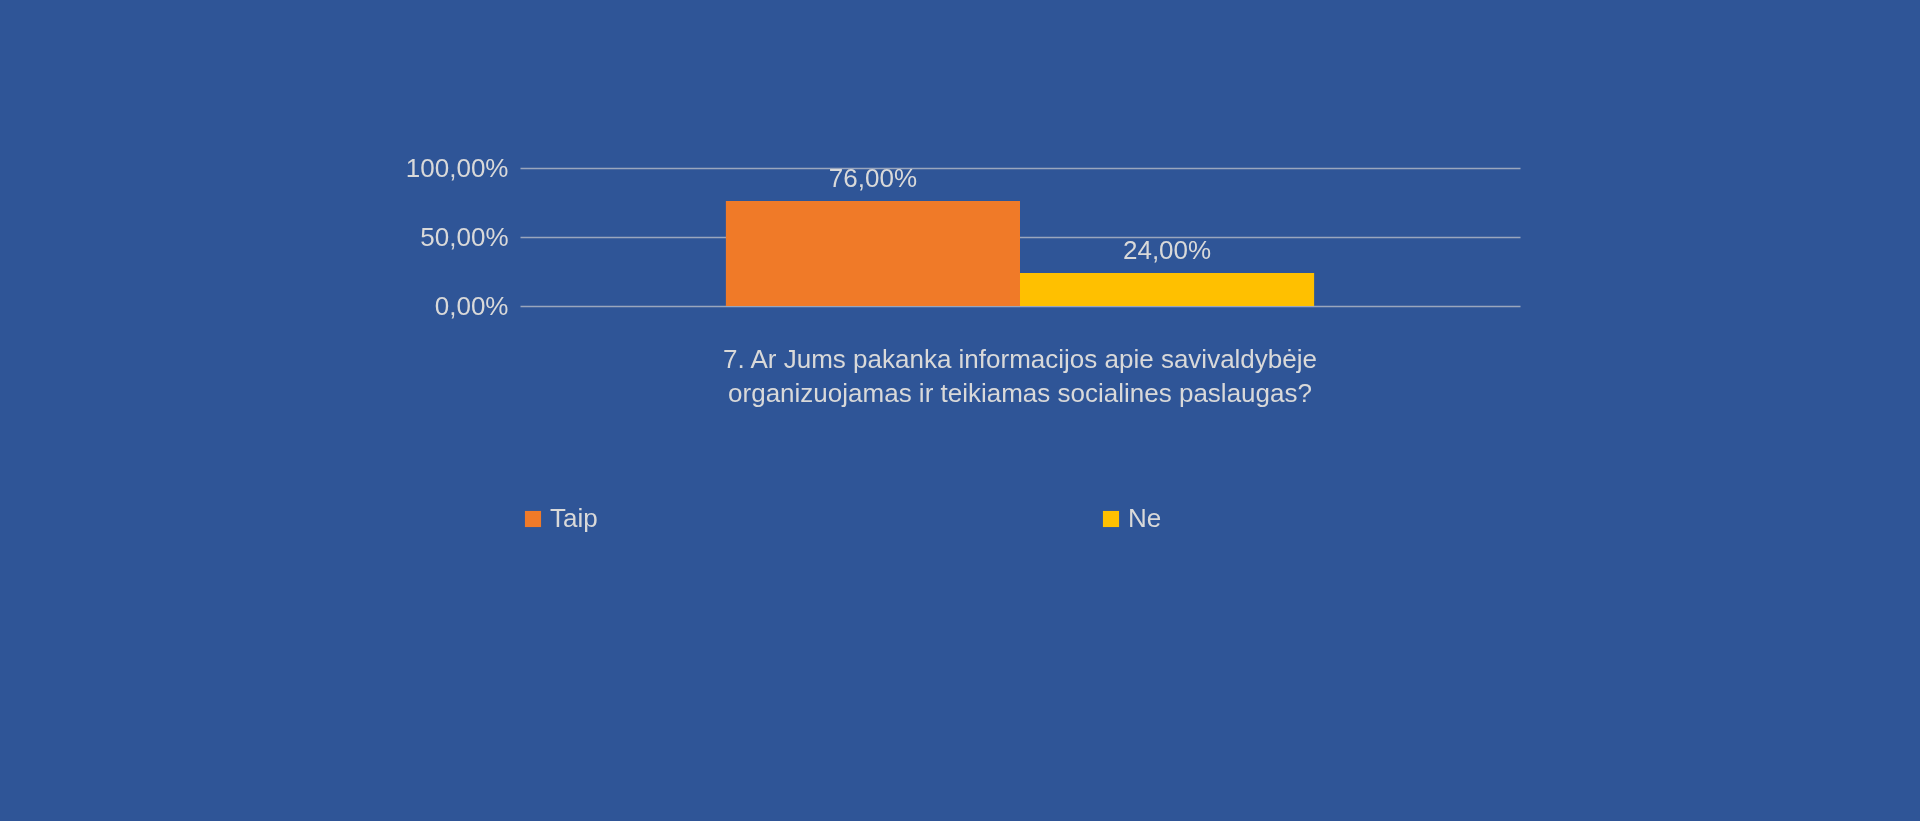 The width and height of the screenshot is (1920, 821). What do you see at coordinates (457, 167) in the screenshot?
I see `y-tick-label: 100,00%` at bounding box center [457, 167].